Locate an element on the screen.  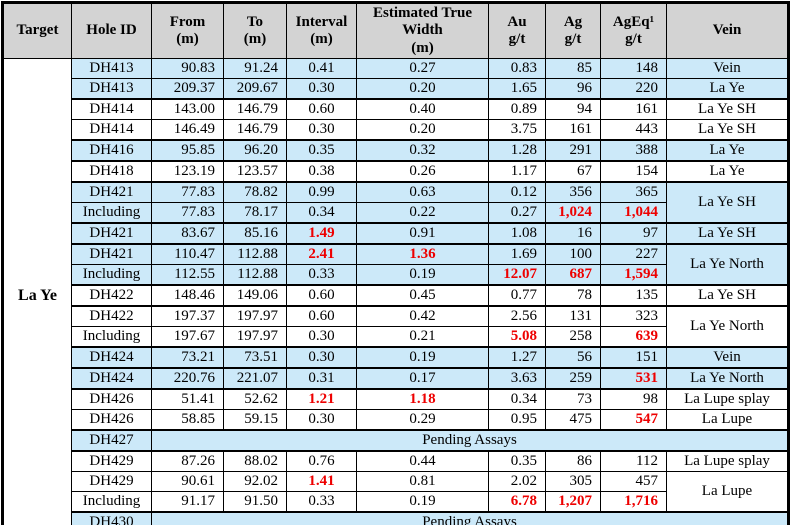
cell-hole-id: DH416 is located at coordinates (111, 150).